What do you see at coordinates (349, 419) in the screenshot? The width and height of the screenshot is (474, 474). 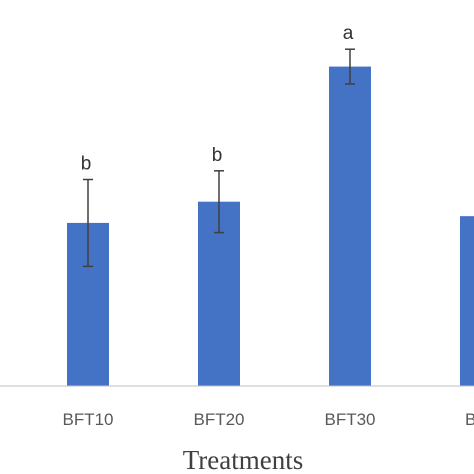 I see `x-tick-label-bft30: BFT30` at bounding box center [349, 419].